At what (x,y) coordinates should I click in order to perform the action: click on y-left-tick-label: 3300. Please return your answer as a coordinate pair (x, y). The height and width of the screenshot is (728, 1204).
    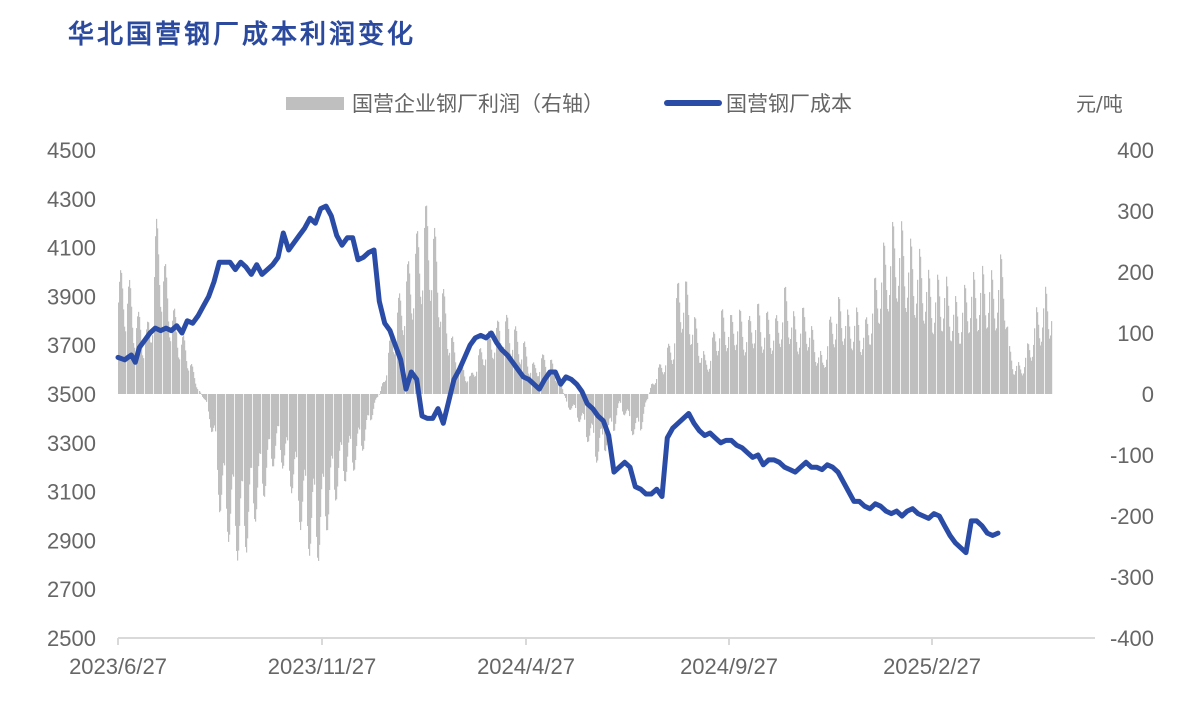
    Looking at the image, I should click on (71, 443).